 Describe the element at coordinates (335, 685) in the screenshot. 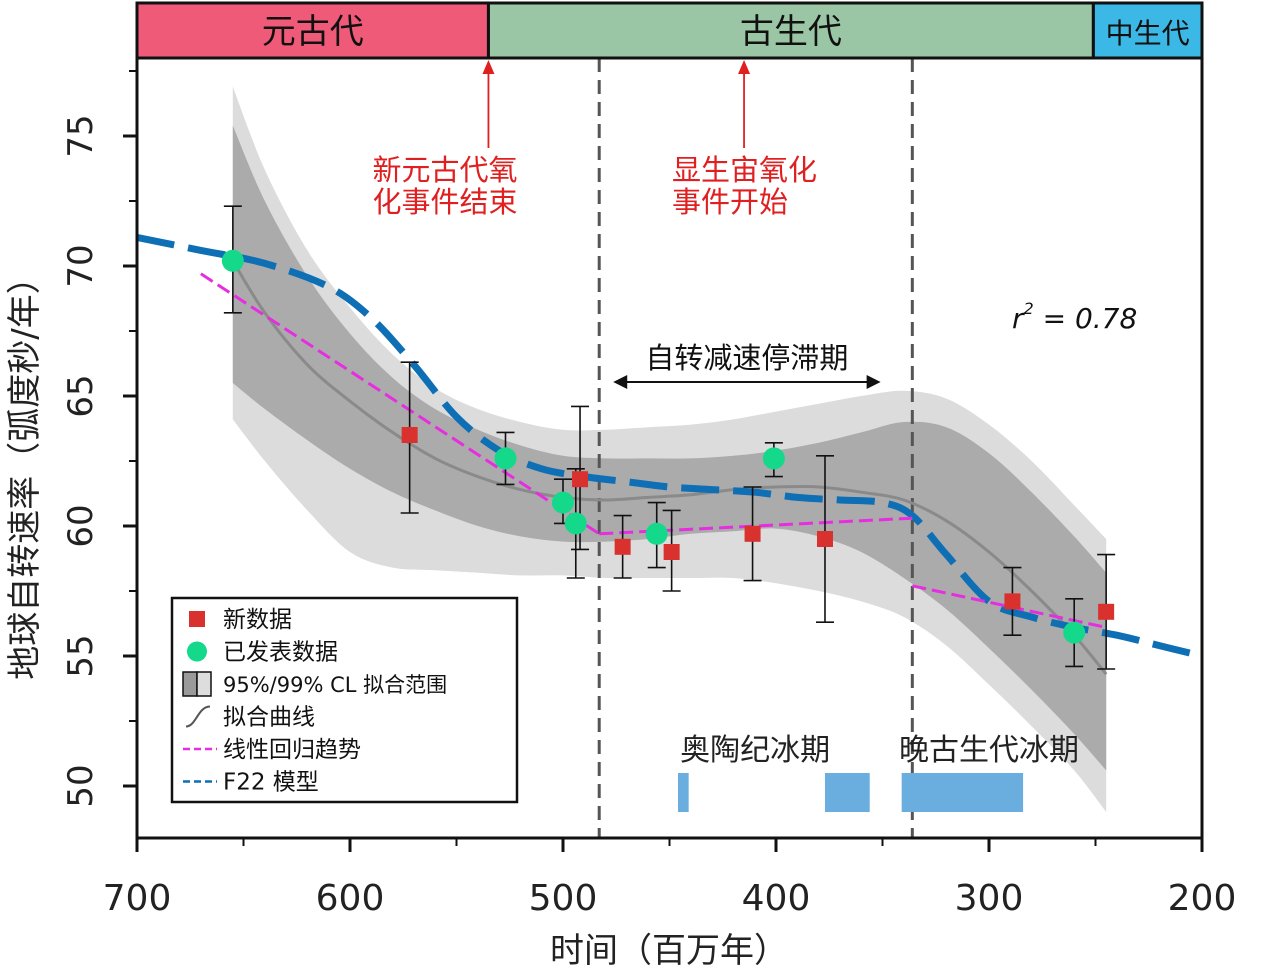

I see `legend-label: 95%/99% CL 拟合范围` at that location.